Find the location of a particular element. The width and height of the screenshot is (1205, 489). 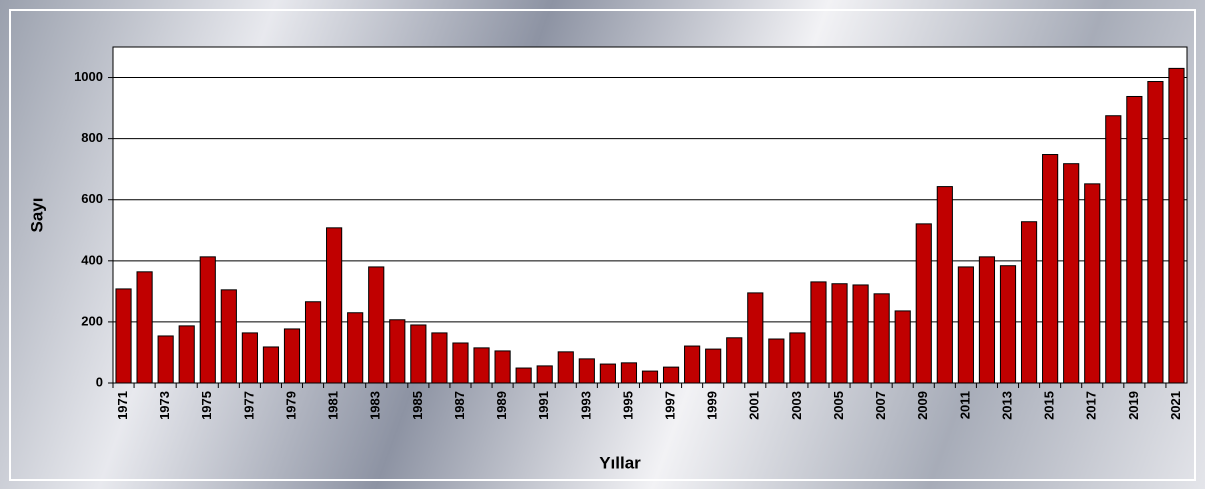

x-tick-label: 2011 is located at coordinates (964, 405).